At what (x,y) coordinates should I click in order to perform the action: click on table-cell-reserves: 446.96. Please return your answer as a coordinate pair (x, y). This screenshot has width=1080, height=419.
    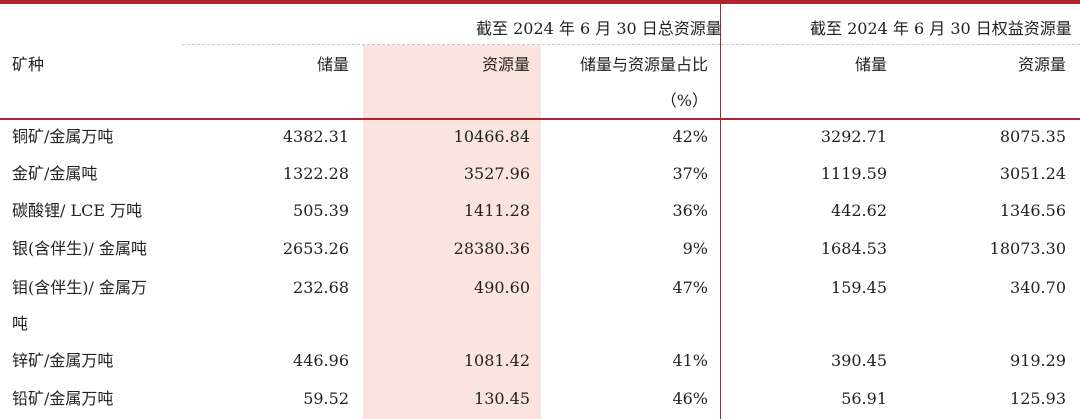
    Looking at the image, I should click on (321, 360).